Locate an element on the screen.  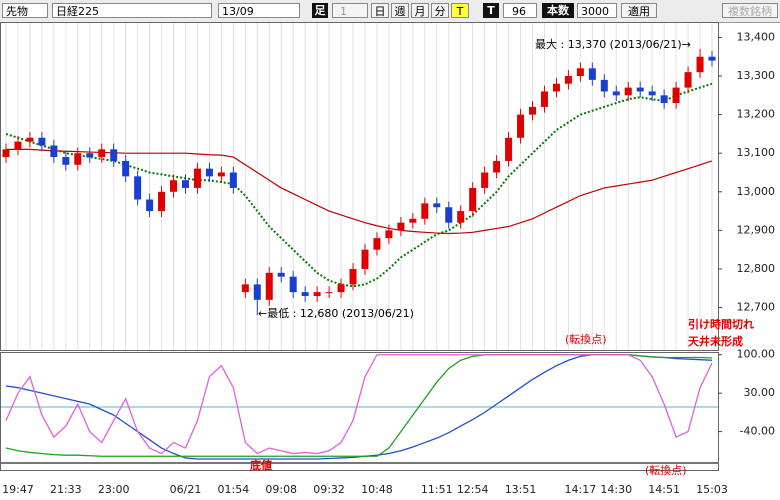
y-tick-label: 12,800 is located at coordinates (756, 268).